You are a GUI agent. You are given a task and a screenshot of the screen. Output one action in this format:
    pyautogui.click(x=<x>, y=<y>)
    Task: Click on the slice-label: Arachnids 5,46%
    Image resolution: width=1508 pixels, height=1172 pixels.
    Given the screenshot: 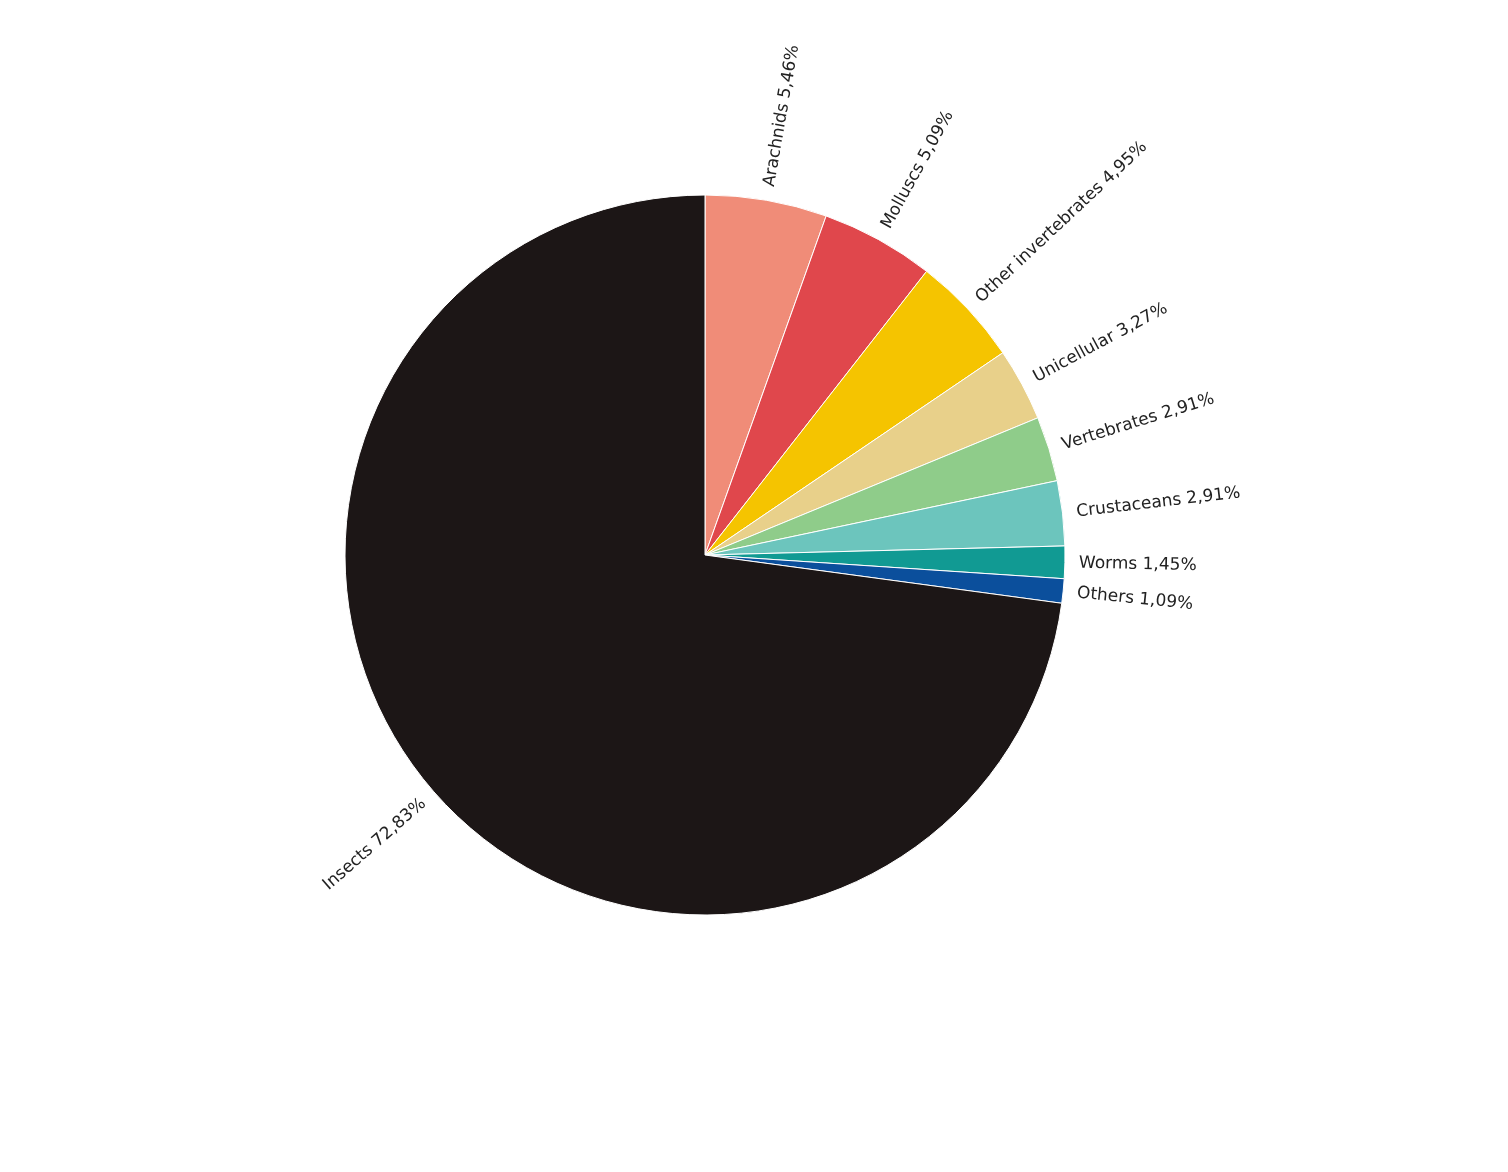 What is the action you would take?
    pyautogui.click(x=780, y=116)
    